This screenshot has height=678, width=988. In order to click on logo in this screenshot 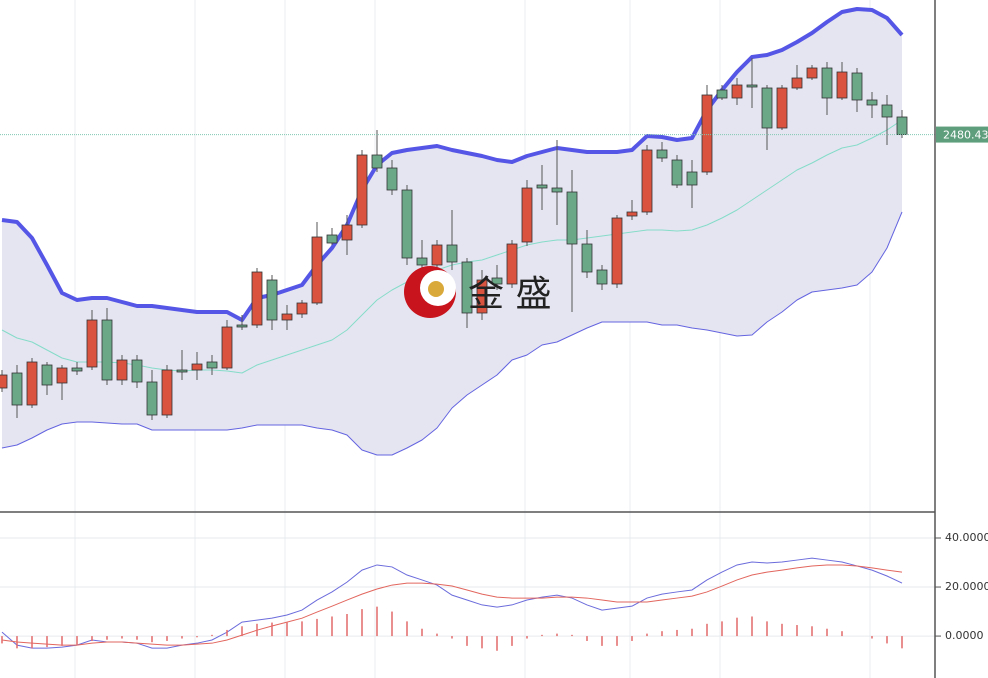, I will do `click(436, 289)`.